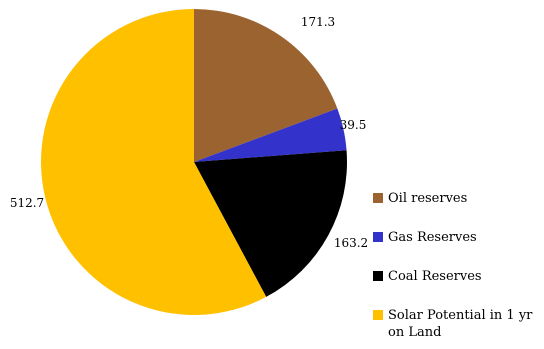 The image size is (544, 349). Describe the element at coordinates (435, 276) in the screenshot. I see `legend-label: Coal Reserves` at that location.